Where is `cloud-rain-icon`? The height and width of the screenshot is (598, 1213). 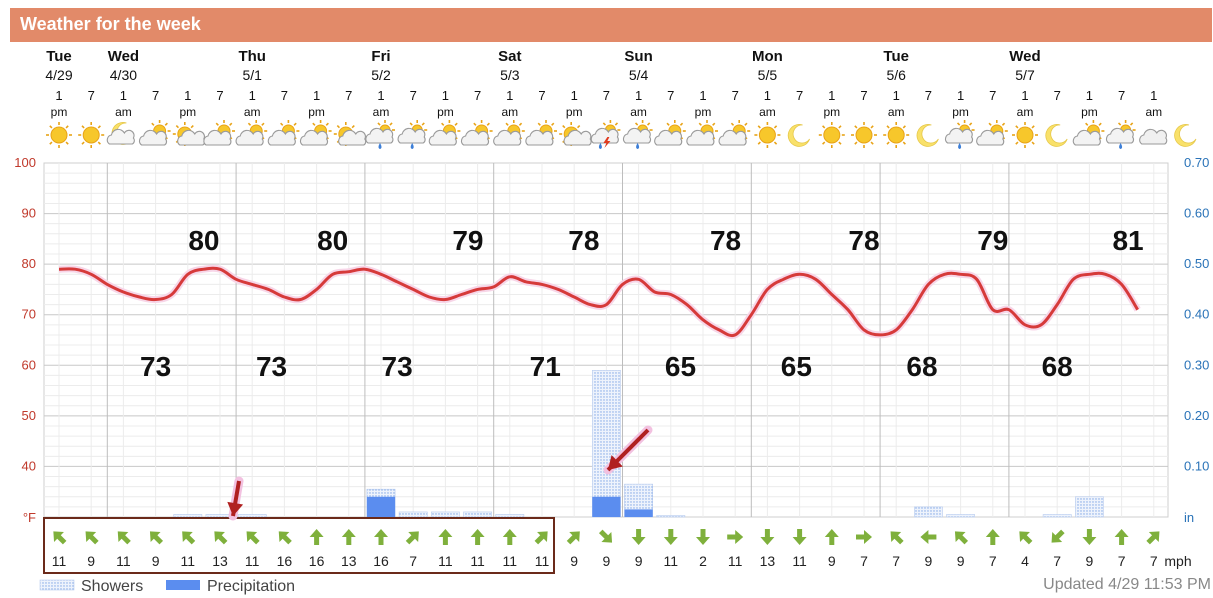
cloud-rain-icon is located at coordinates (1120, 134).